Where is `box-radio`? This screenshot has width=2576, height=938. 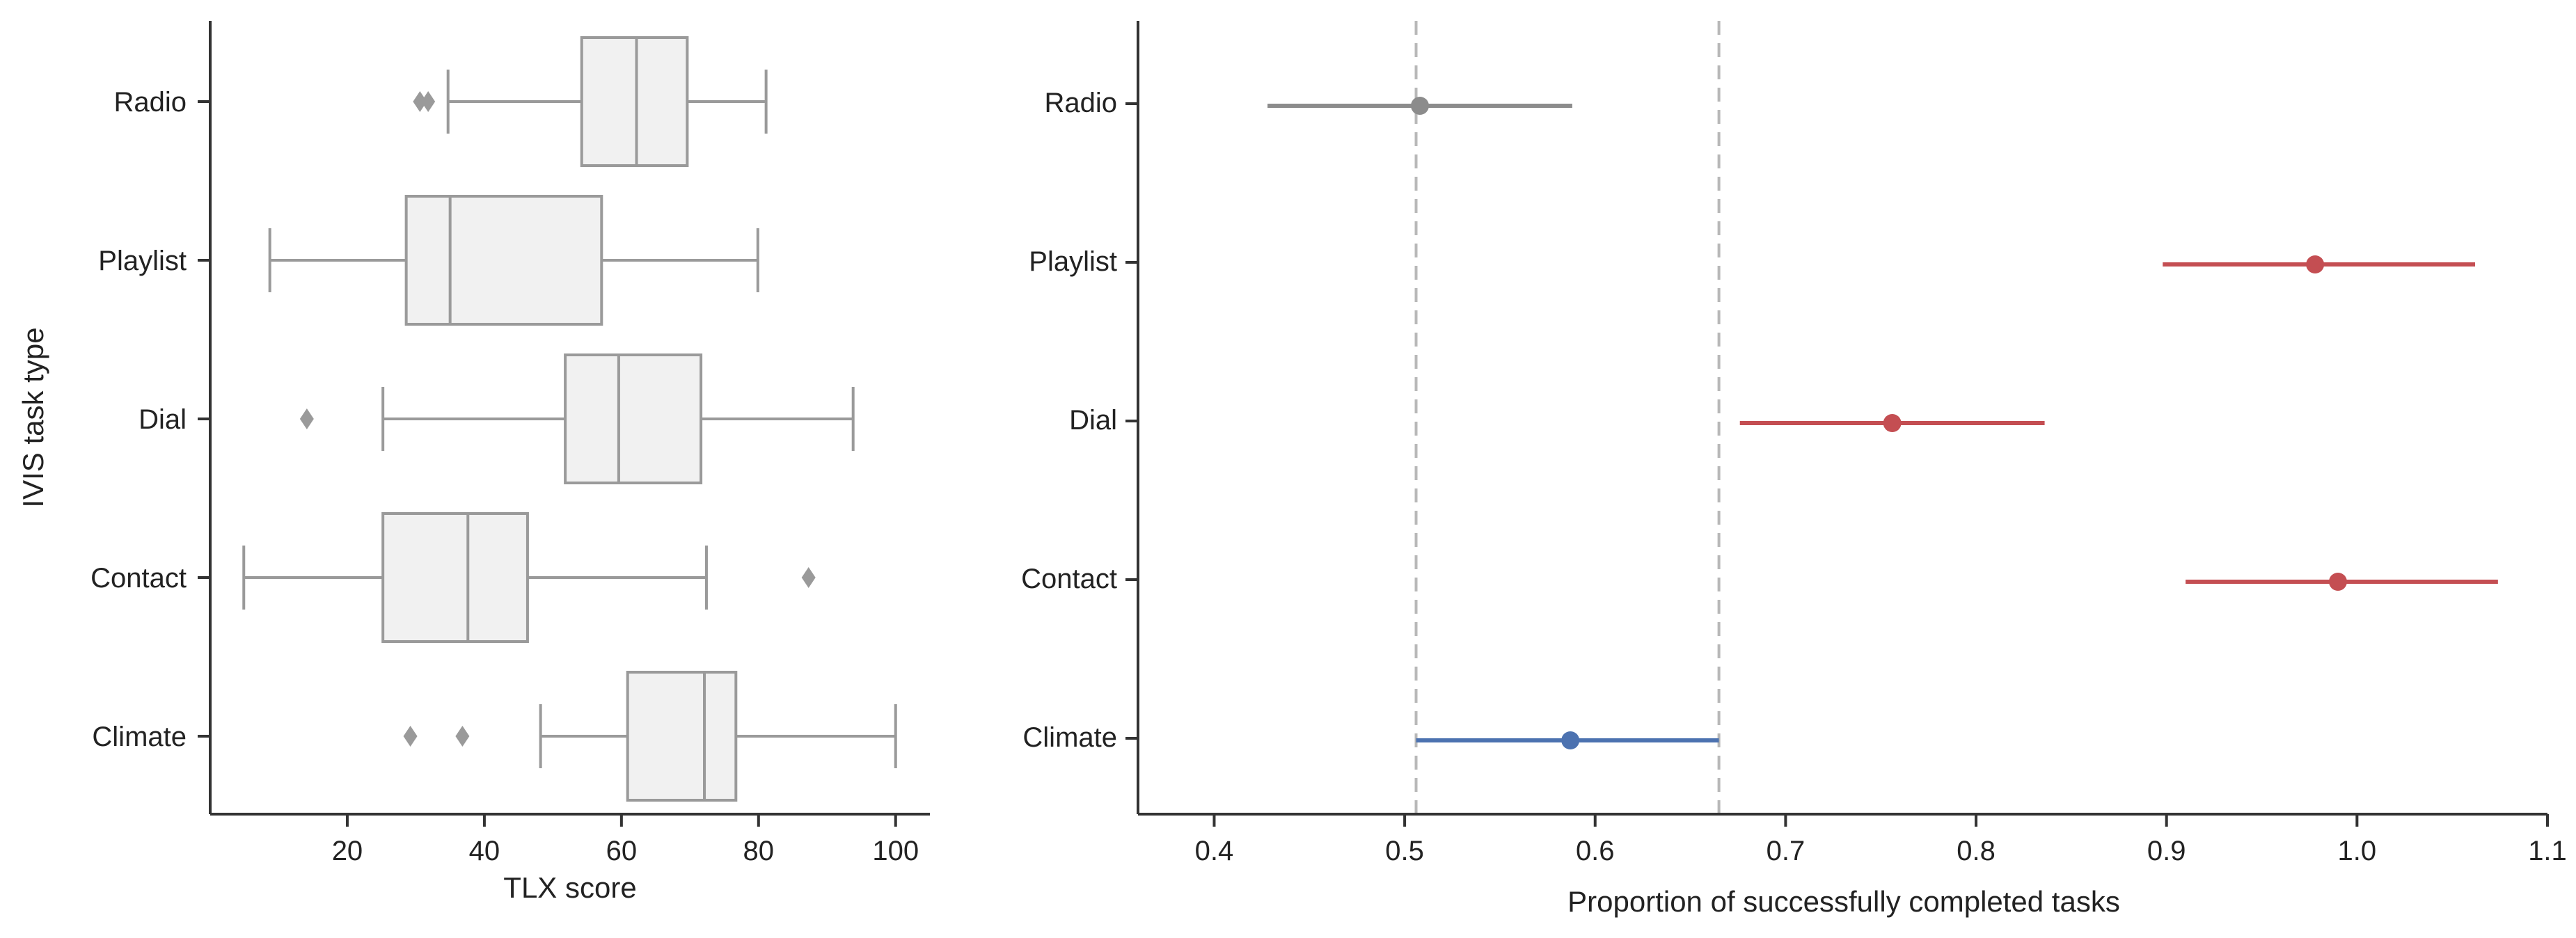
box-radio is located at coordinates (634, 101).